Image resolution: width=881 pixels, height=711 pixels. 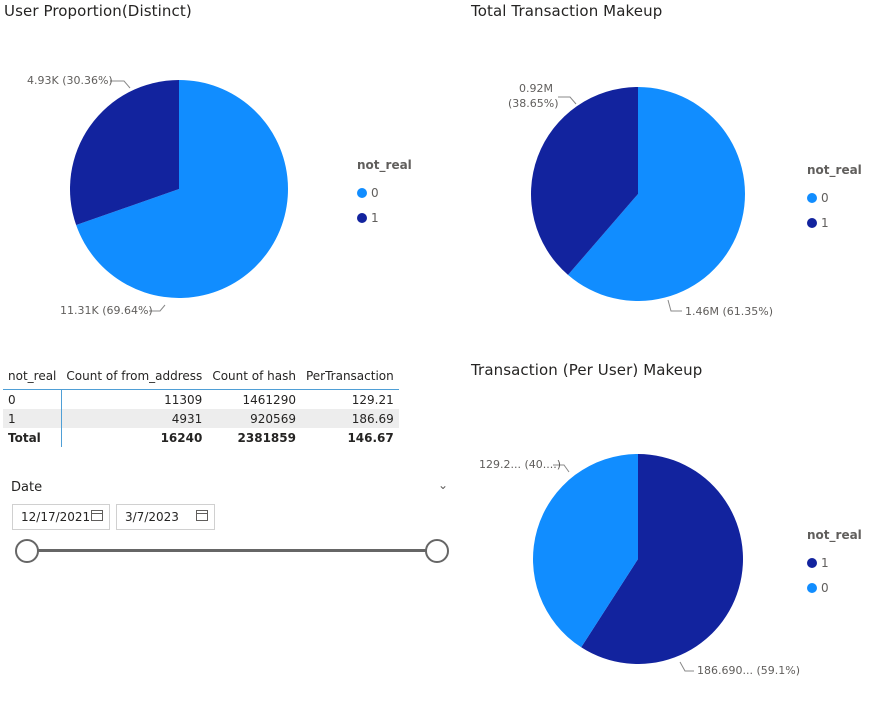 I want to click on per-user-slices, so click(x=638, y=559).